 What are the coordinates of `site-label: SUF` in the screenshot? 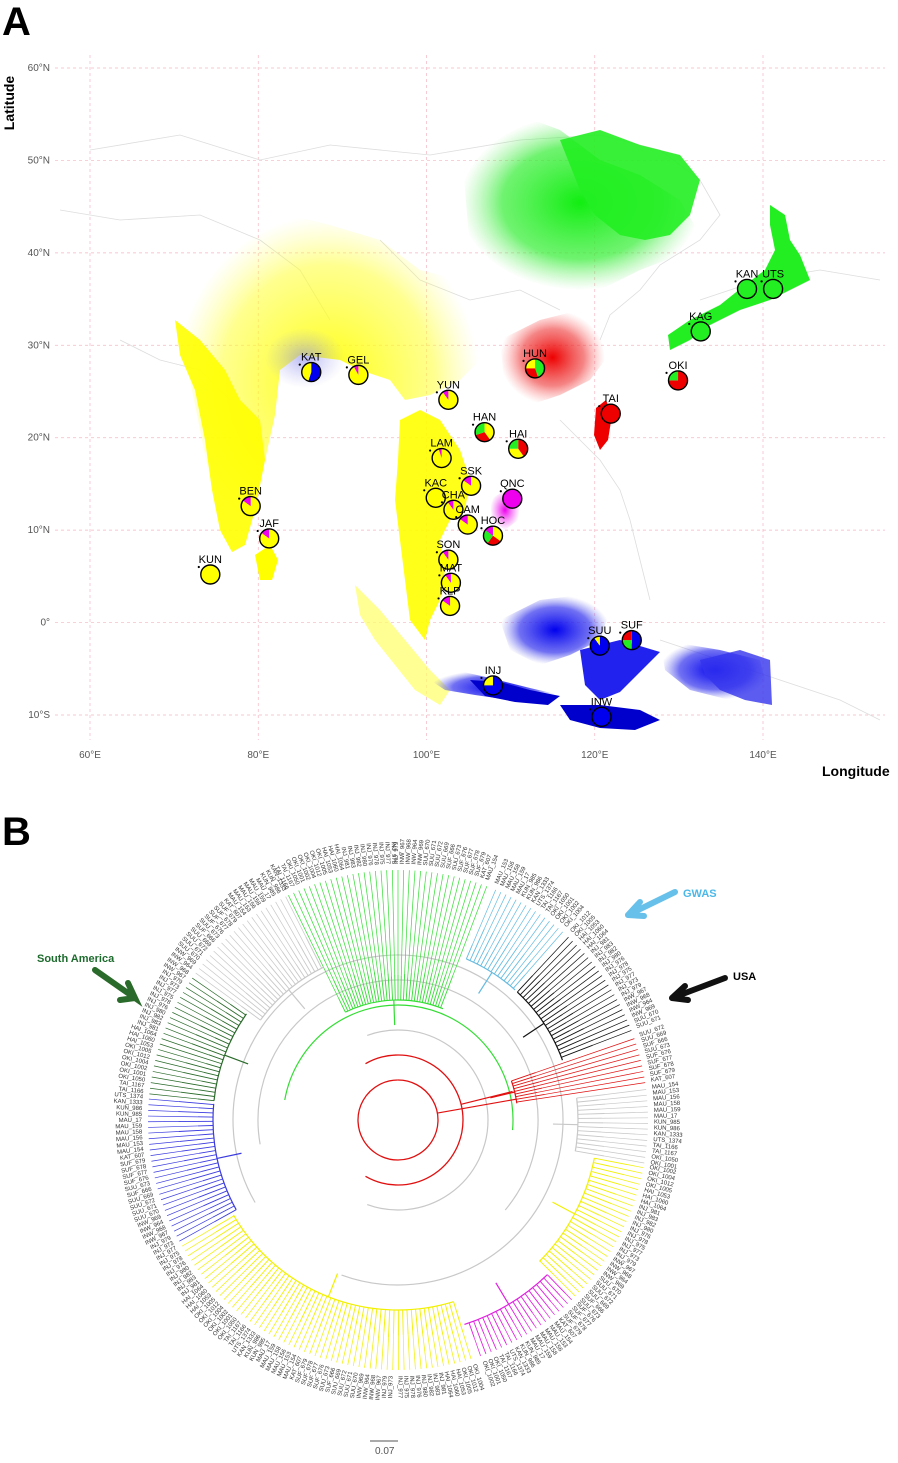 It's located at (632, 626).